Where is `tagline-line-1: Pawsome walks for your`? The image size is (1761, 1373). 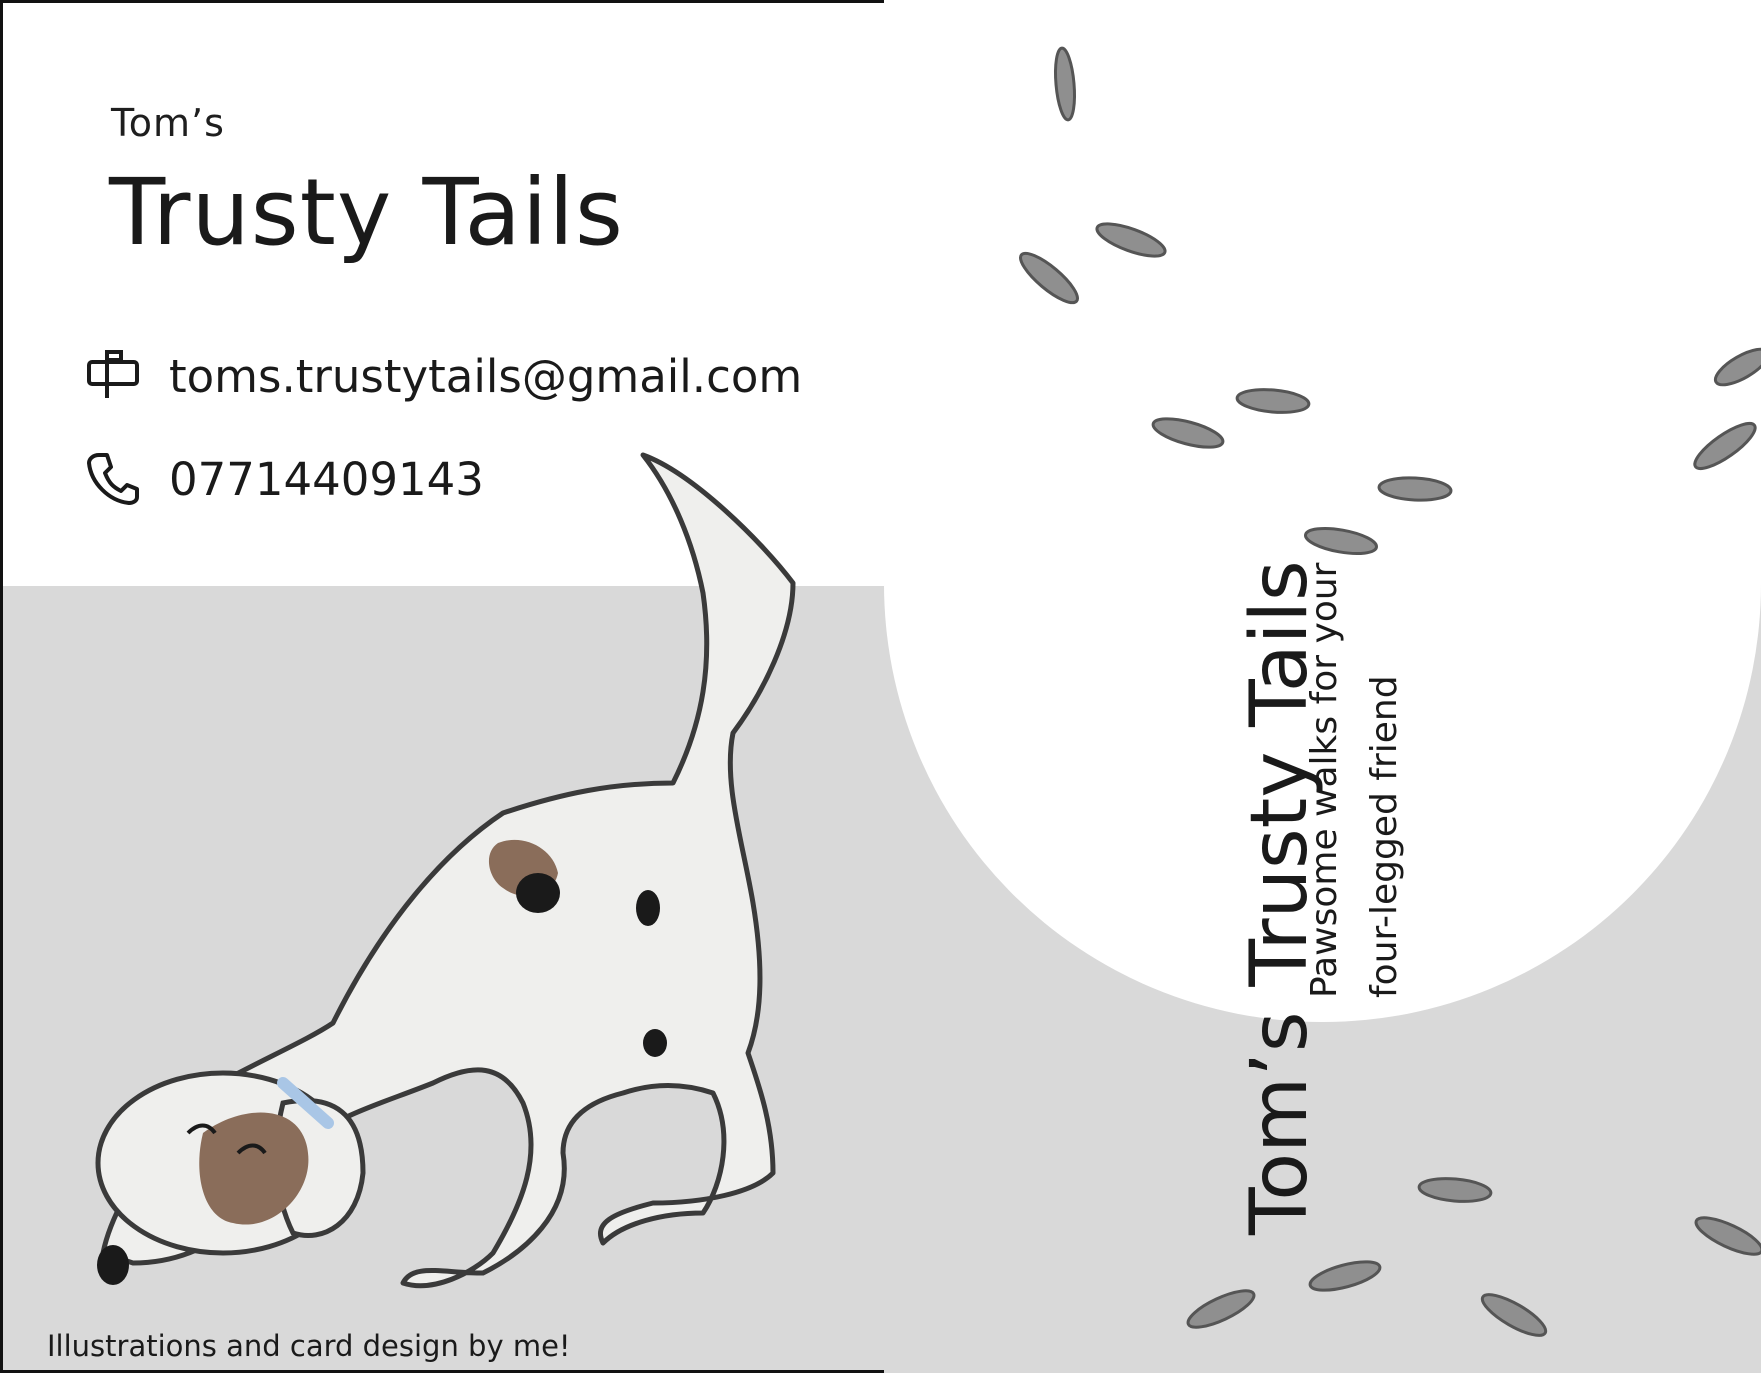
tagline-line-1: Pawsome walks for your is located at coordinates (1324, 780).